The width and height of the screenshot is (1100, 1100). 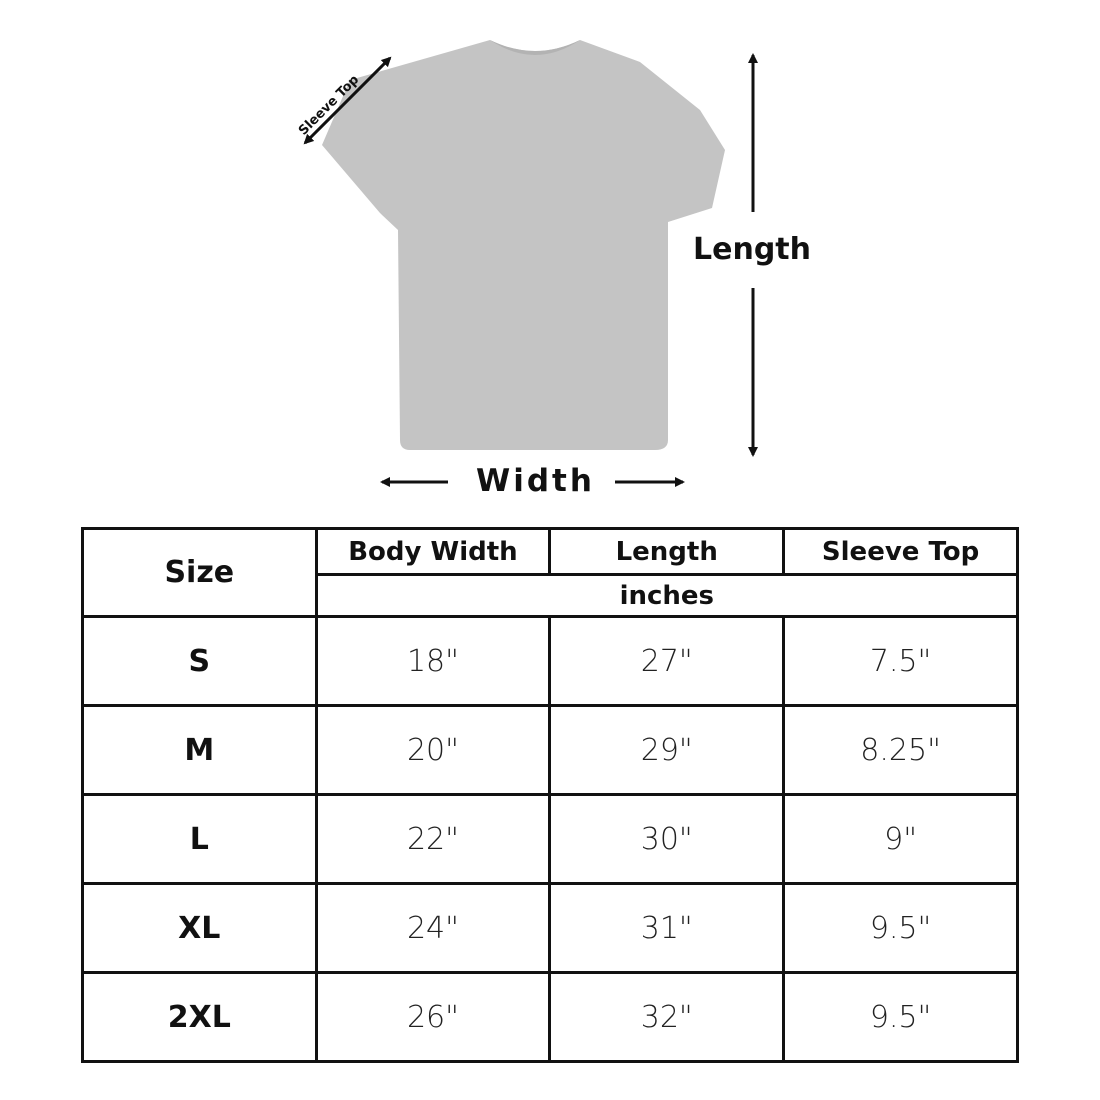 I want to click on table-row: 2XL 26" 32" 9.5", so click(x=550, y=1017).